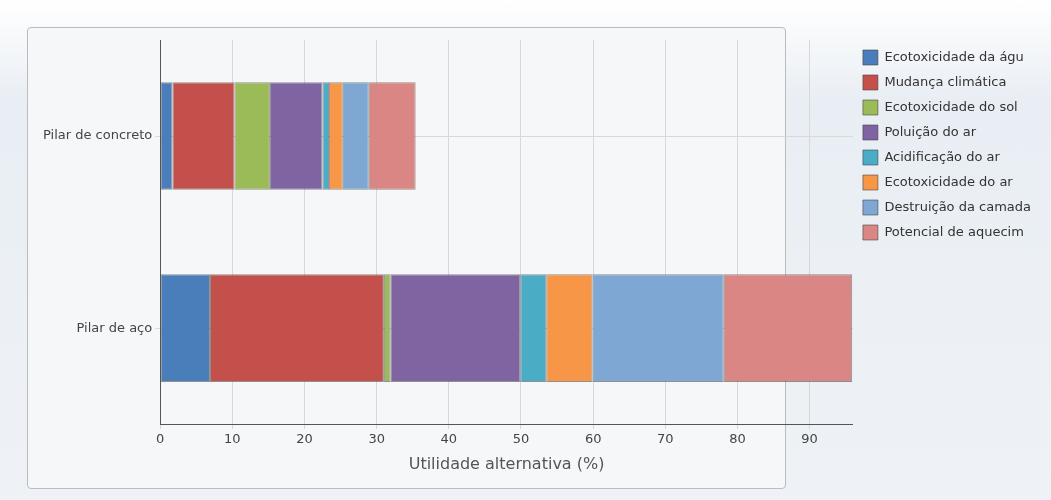  Describe the element at coordinates (506, 463) in the screenshot. I see `x-axis-title: Utilidade alternativa (%)` at that location.